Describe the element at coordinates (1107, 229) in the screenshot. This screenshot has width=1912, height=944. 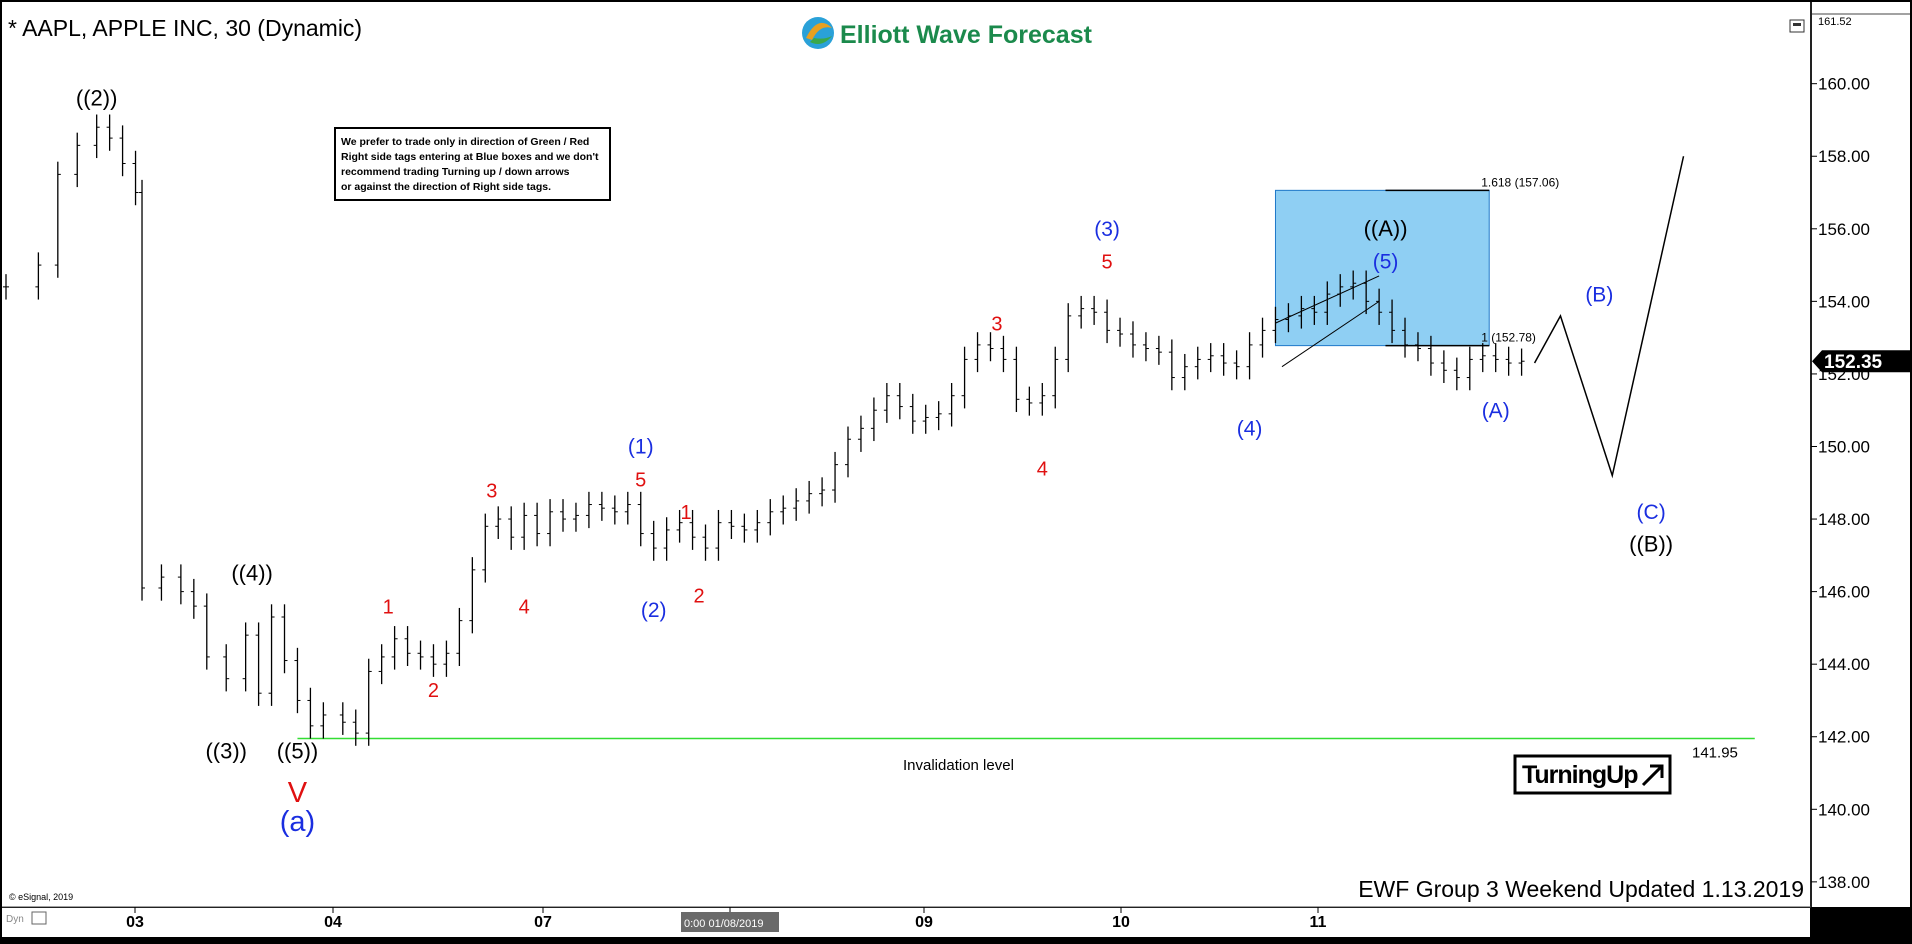
I see `wave-label: (3)` at that location.